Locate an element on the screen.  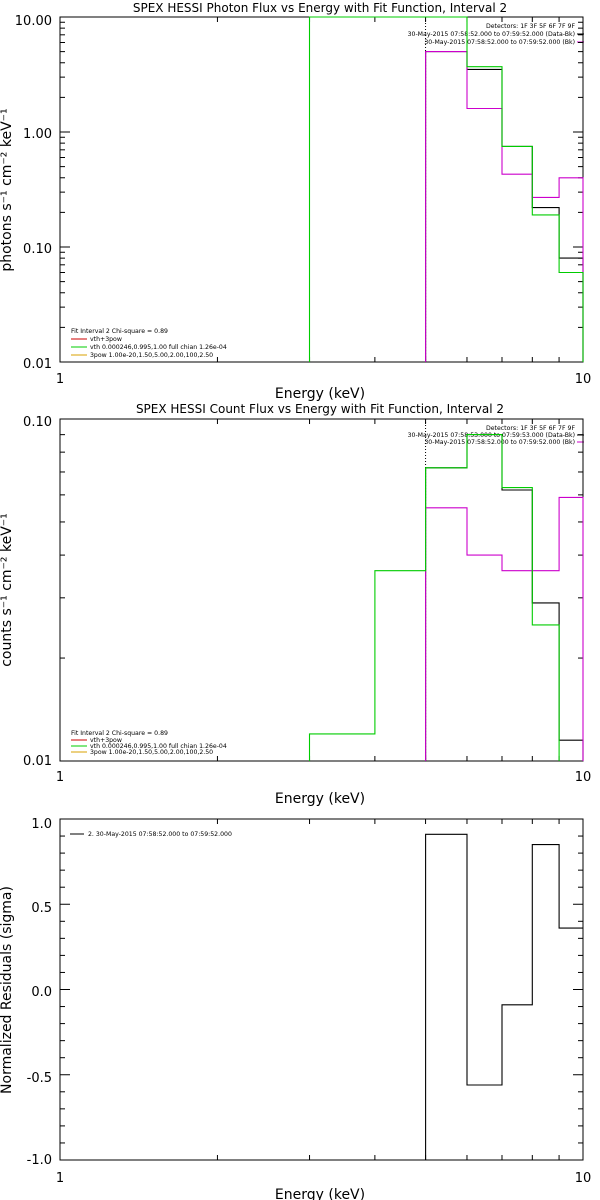
panel1-xtick: 1 is located at coordinates (60, 379).